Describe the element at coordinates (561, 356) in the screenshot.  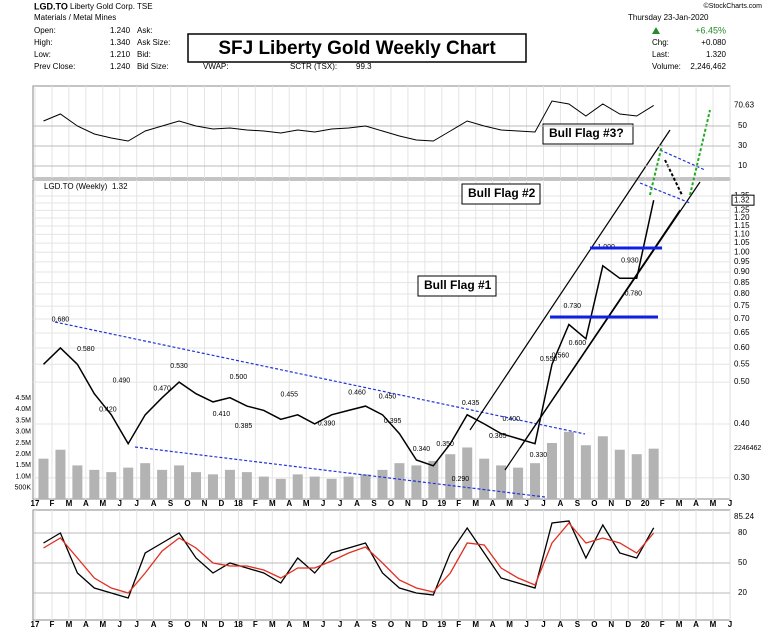
I see `price-note: 0.560` at that location.